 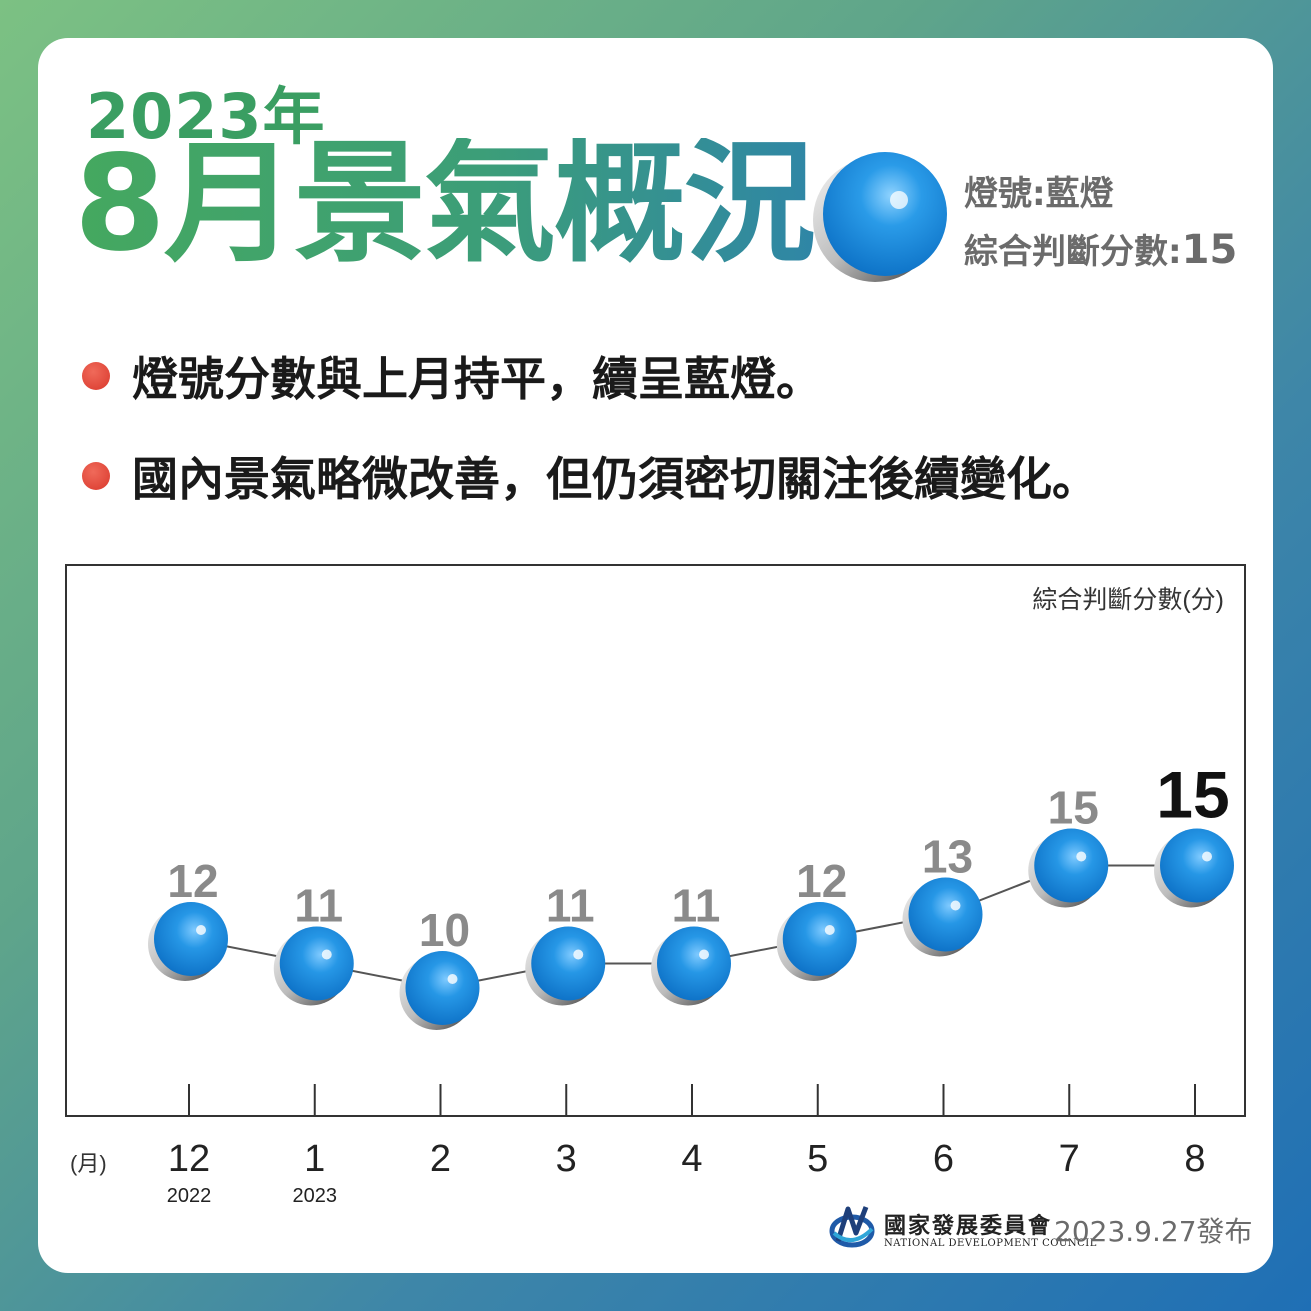 What do you see at coordinates (1194, 1159) in the screenshot?
I see `x-tick-label: 8` at bounding box center [1194, 1159].